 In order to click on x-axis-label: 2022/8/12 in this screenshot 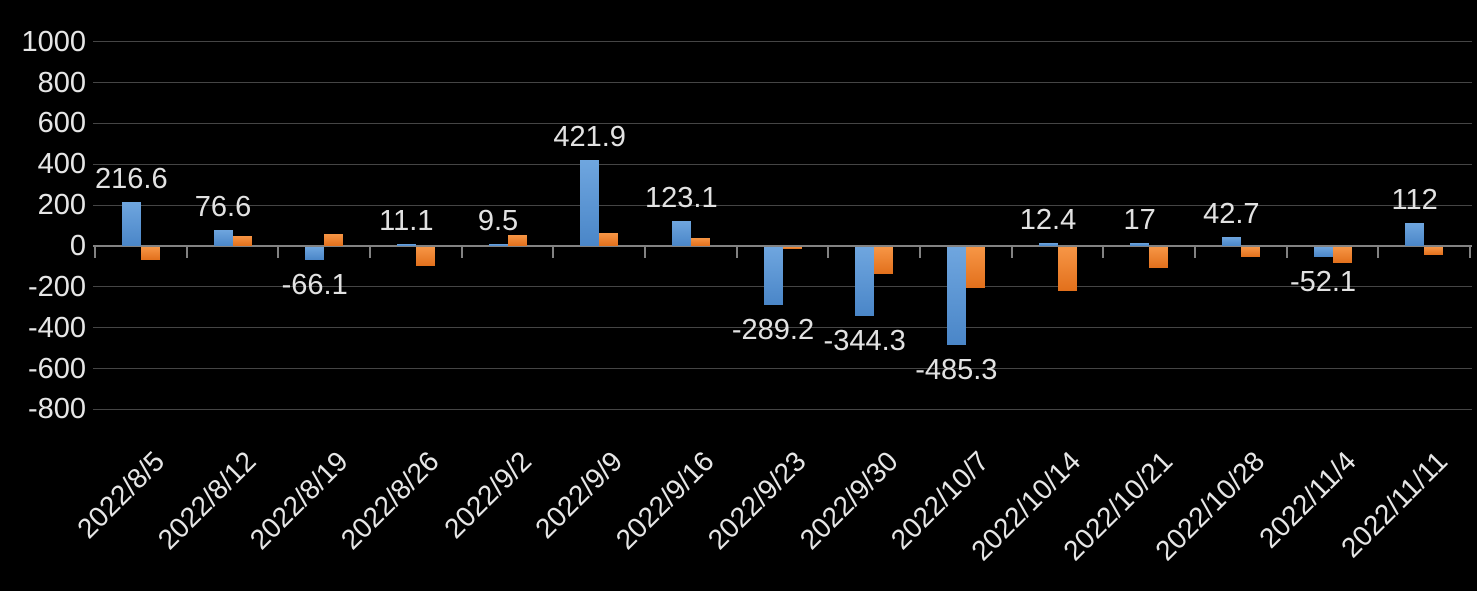, I will do `click(206, 500)`.